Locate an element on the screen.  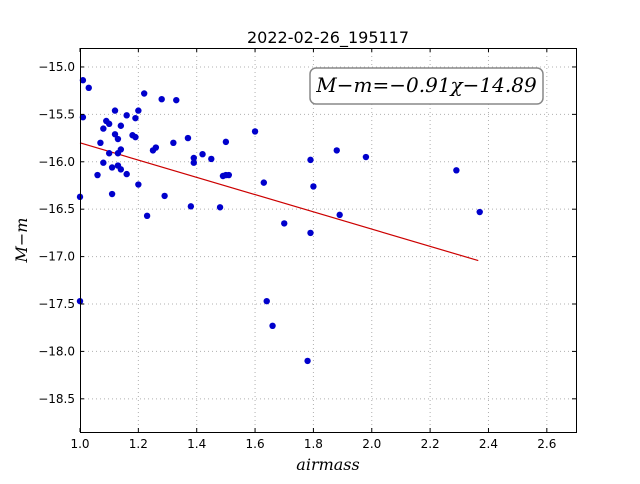
y-tick-label: −15.0 is located at coordinates (56, 67).